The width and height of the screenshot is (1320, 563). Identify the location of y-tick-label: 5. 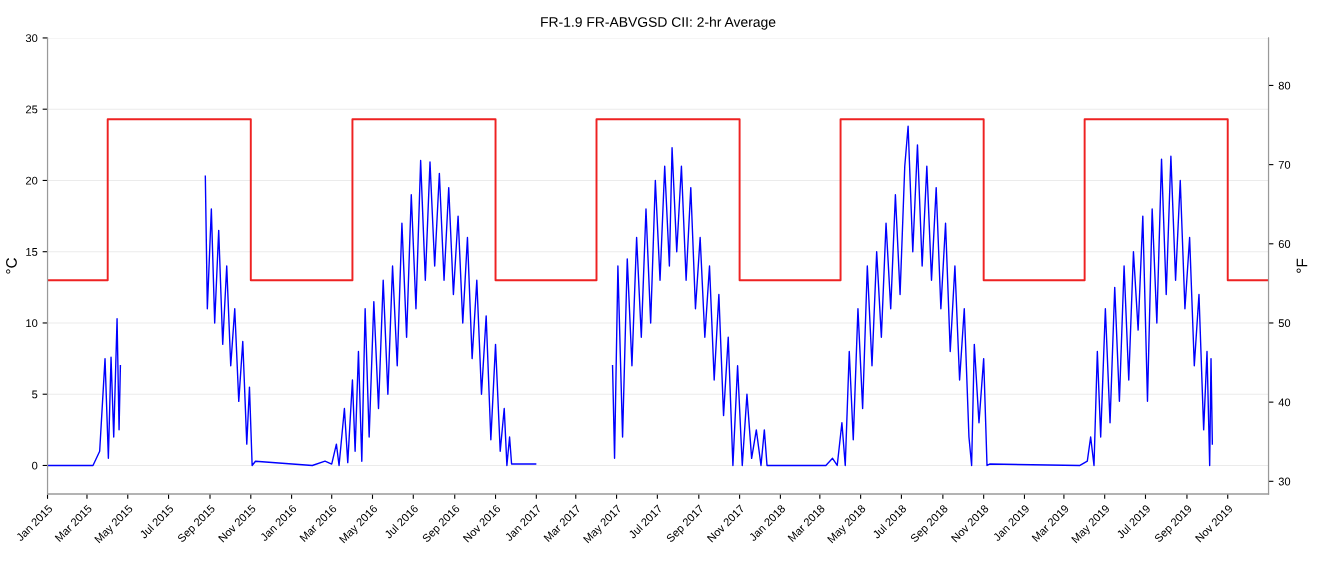
(35, 394).